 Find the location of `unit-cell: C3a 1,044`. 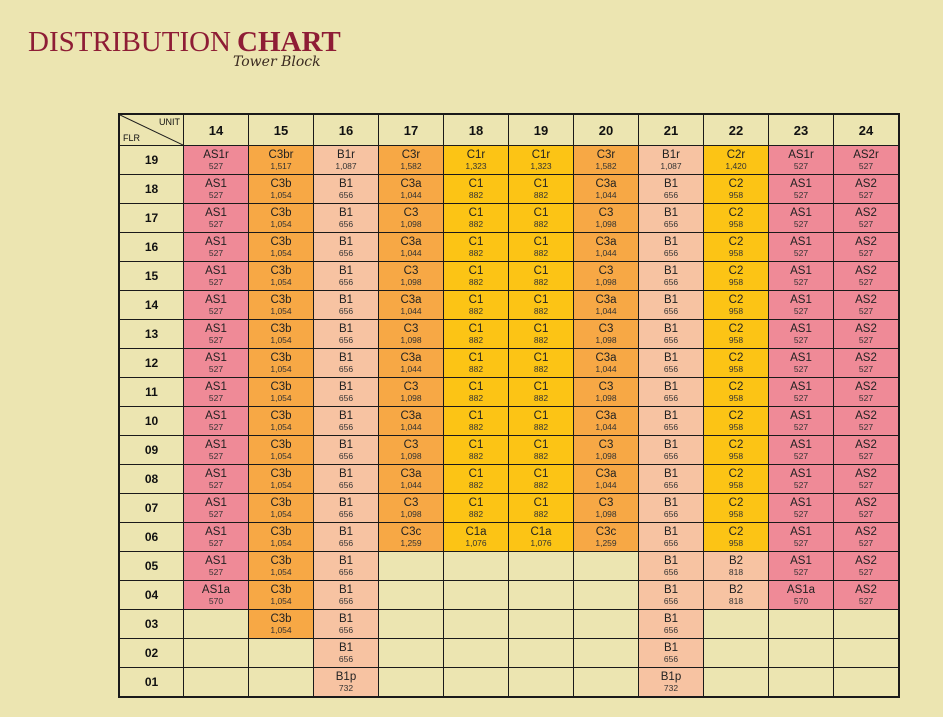

unit-cell: C3a 1,044 is located at coordinates (606, 189).